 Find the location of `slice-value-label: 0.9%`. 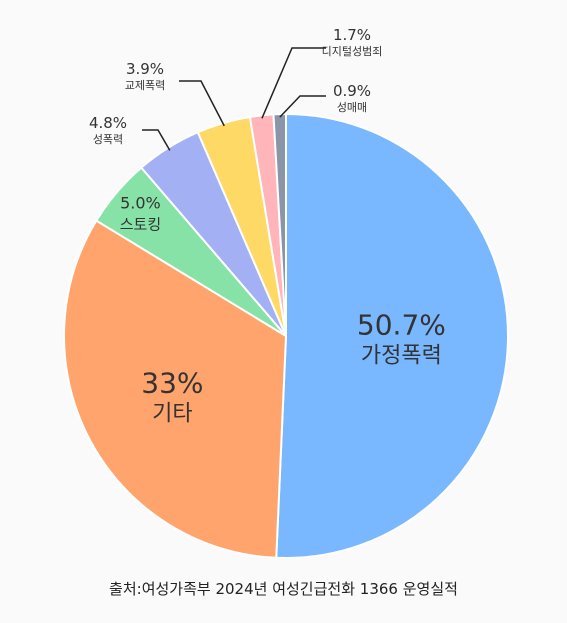

slice-value-label: 0.9% is located at coordinates (352, 91).